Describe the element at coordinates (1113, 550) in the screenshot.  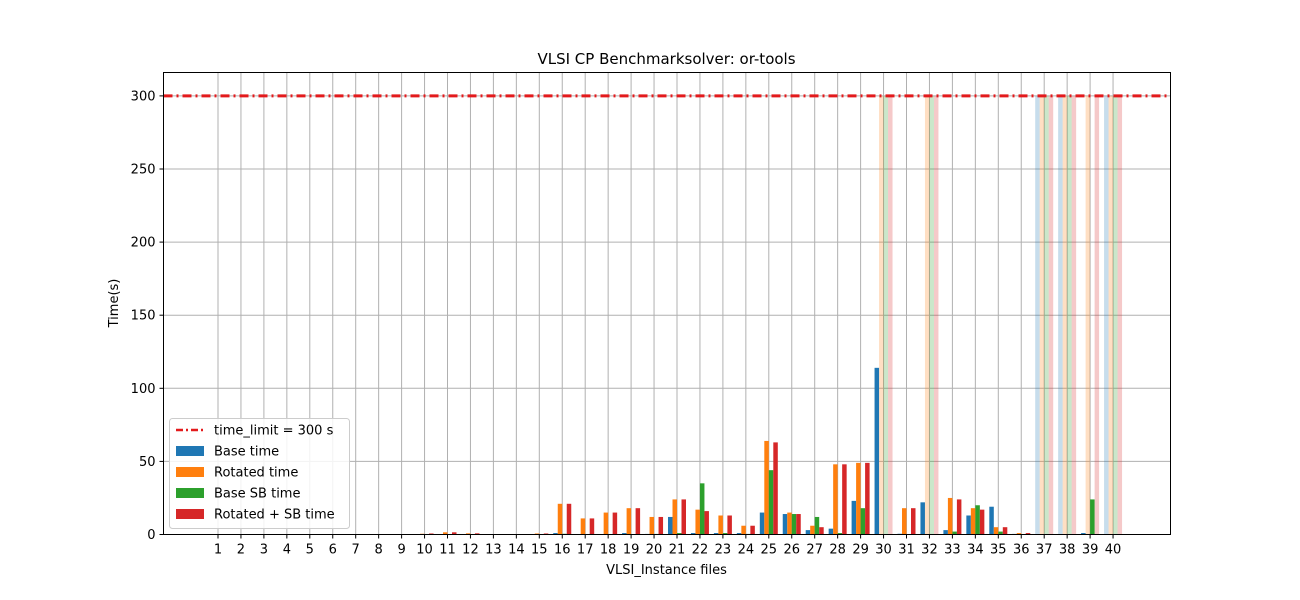
I see `x-tick-label: 40` at that location.